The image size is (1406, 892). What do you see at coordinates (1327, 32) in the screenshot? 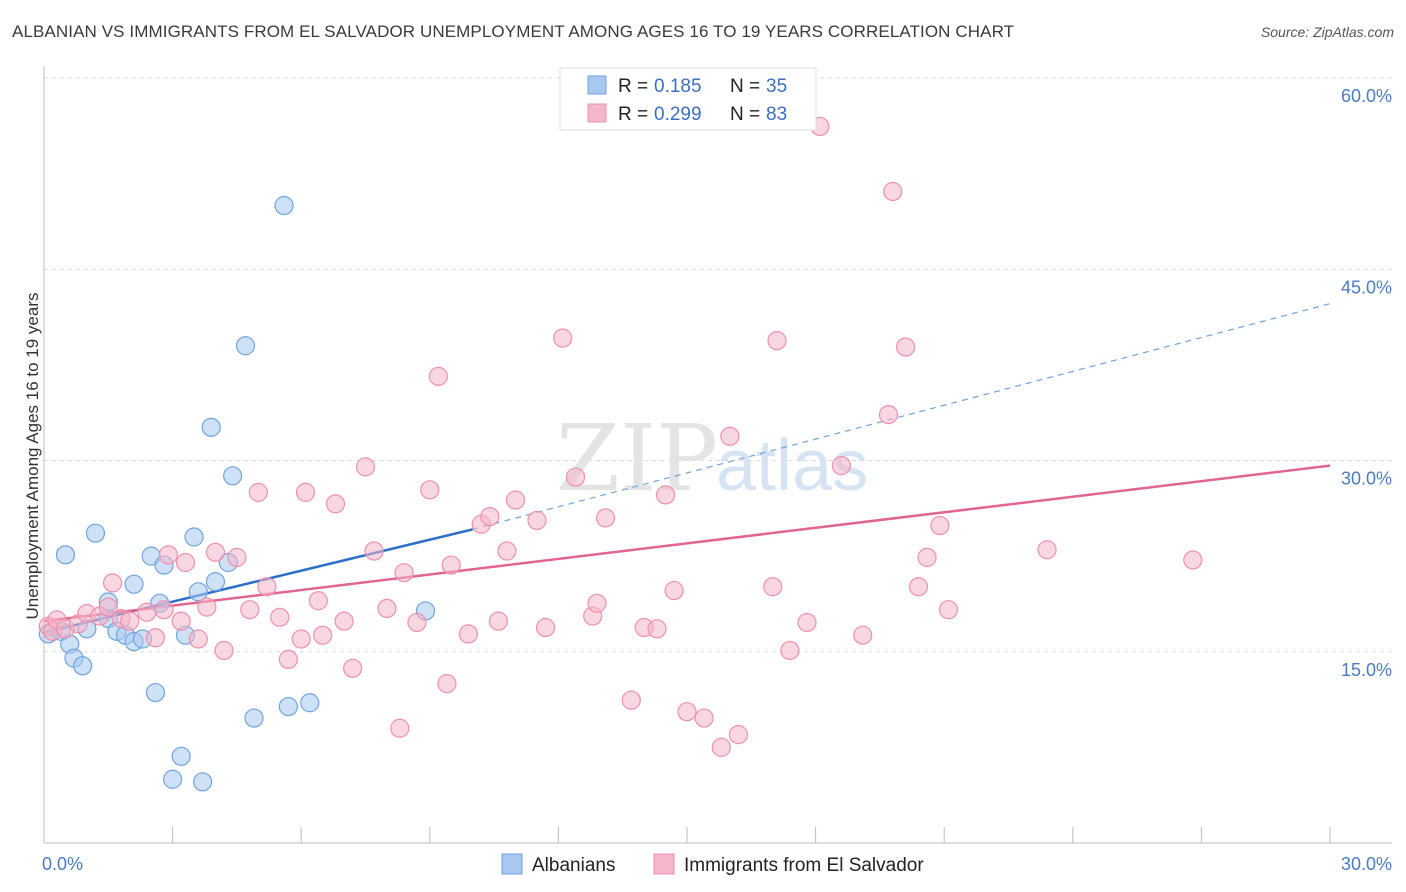
I see `source-label: Source: ZipAtlas.com` at bounding box center [1327, 32].